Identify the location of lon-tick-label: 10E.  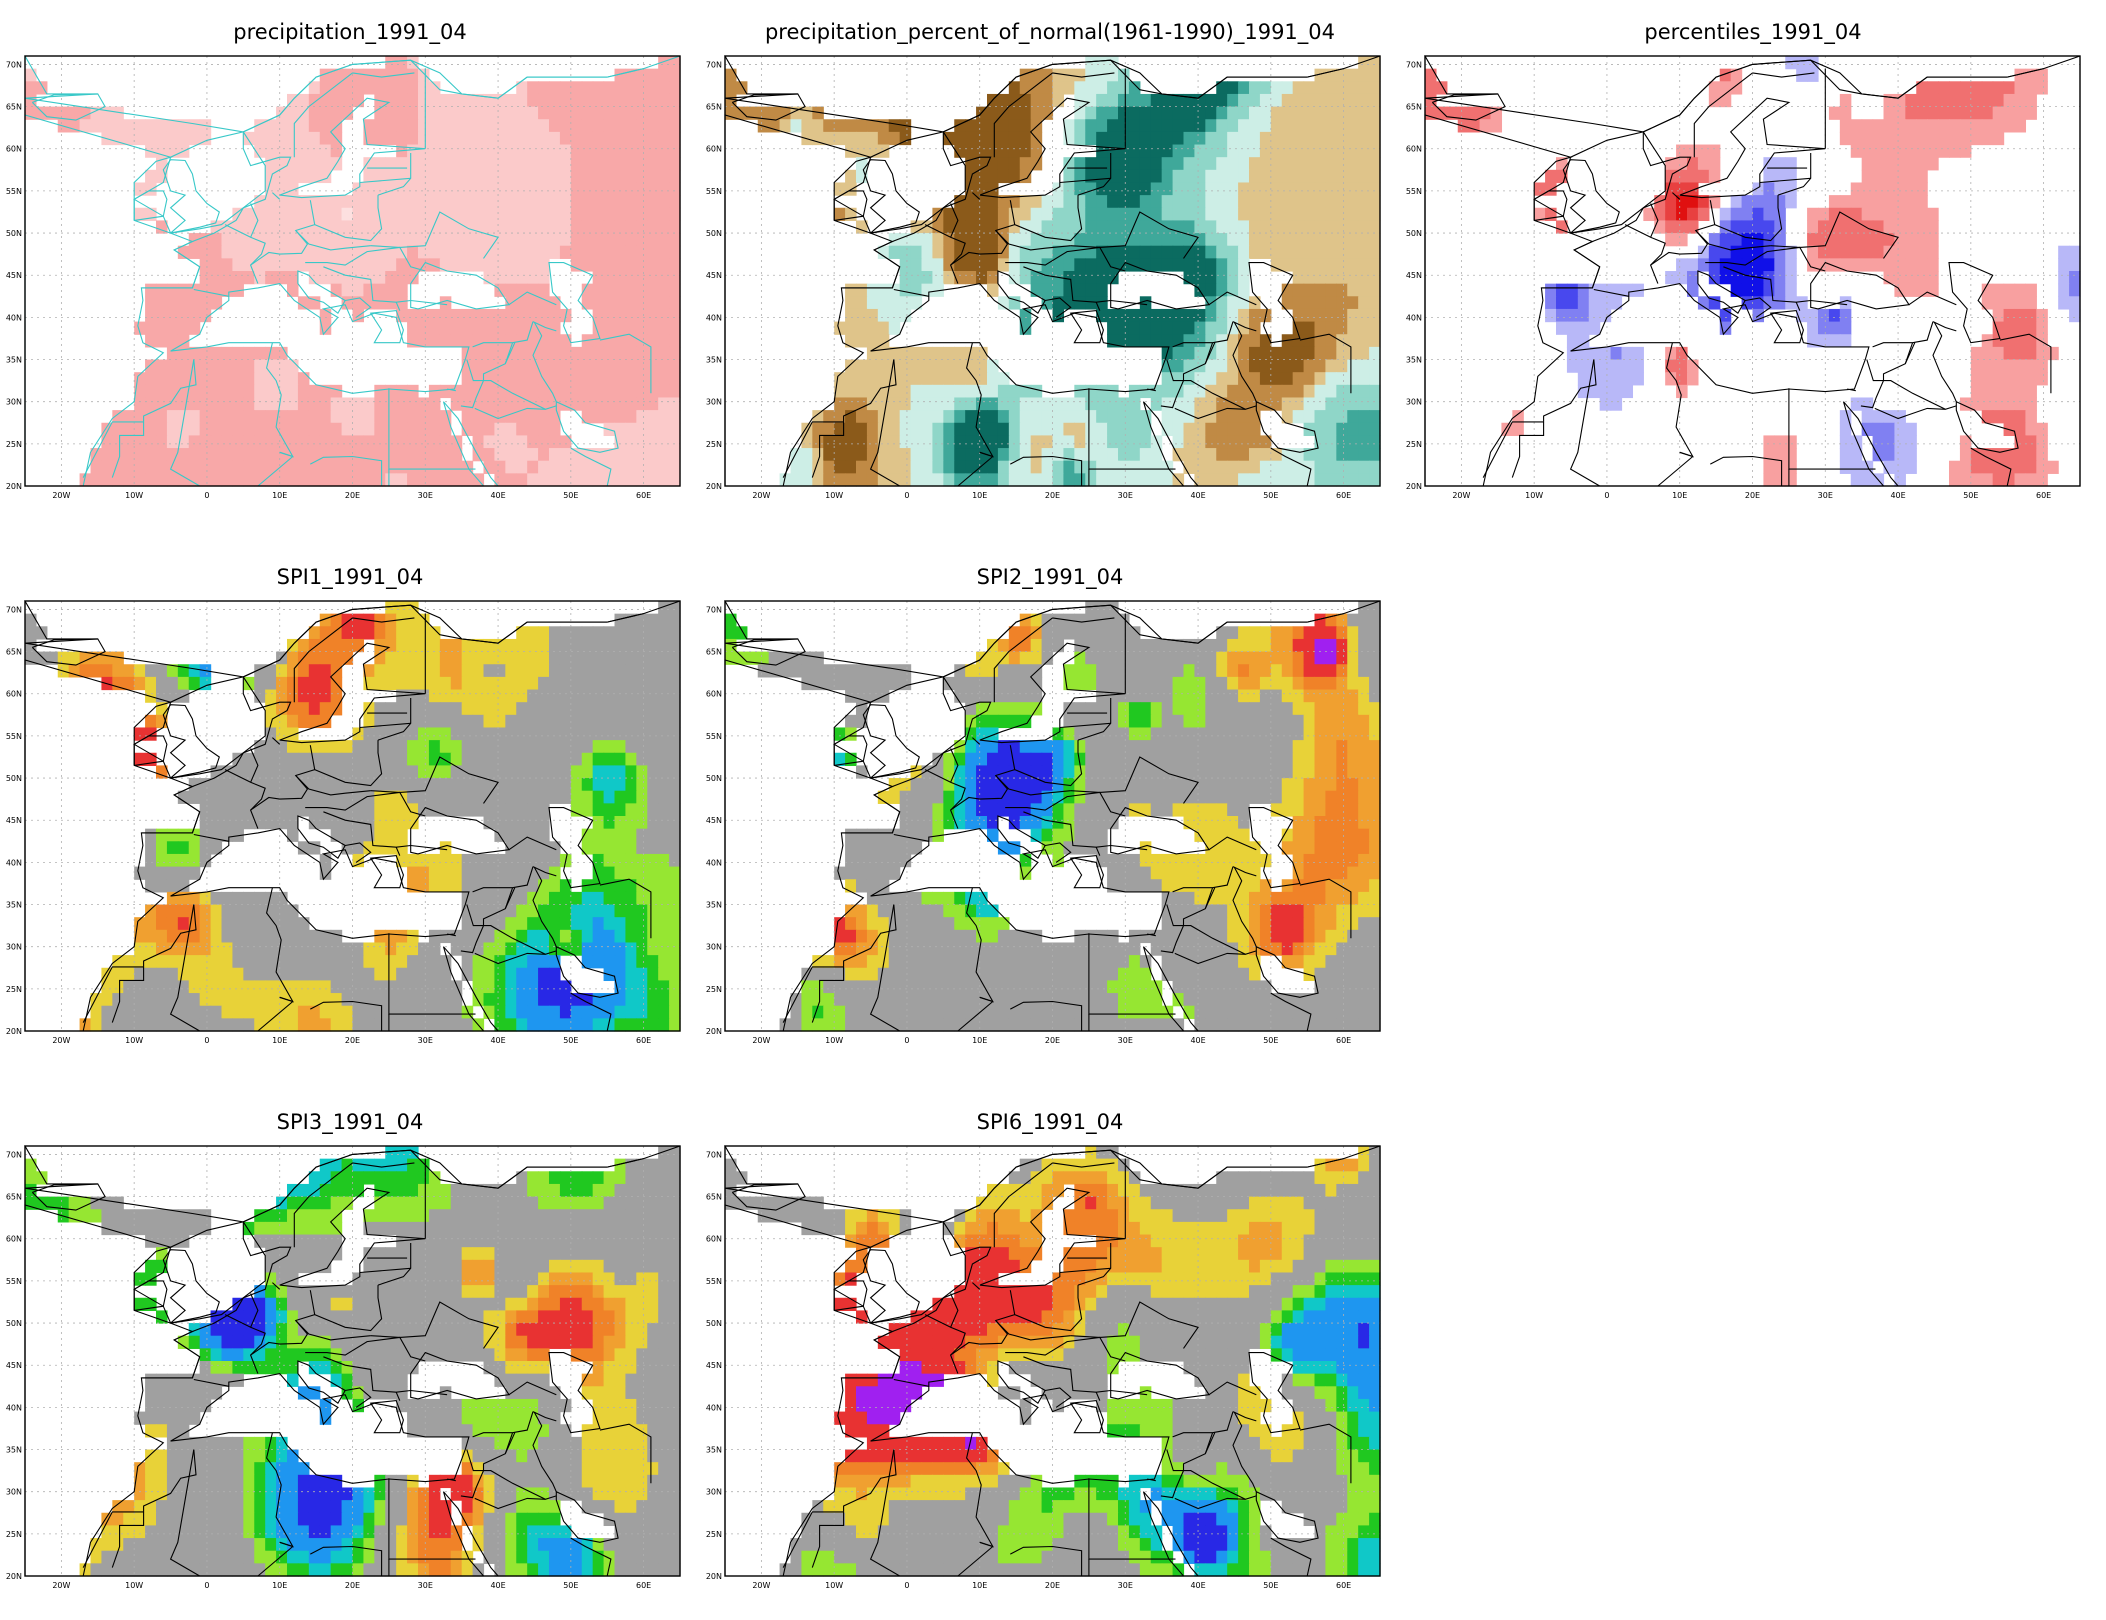
(1679, 495).